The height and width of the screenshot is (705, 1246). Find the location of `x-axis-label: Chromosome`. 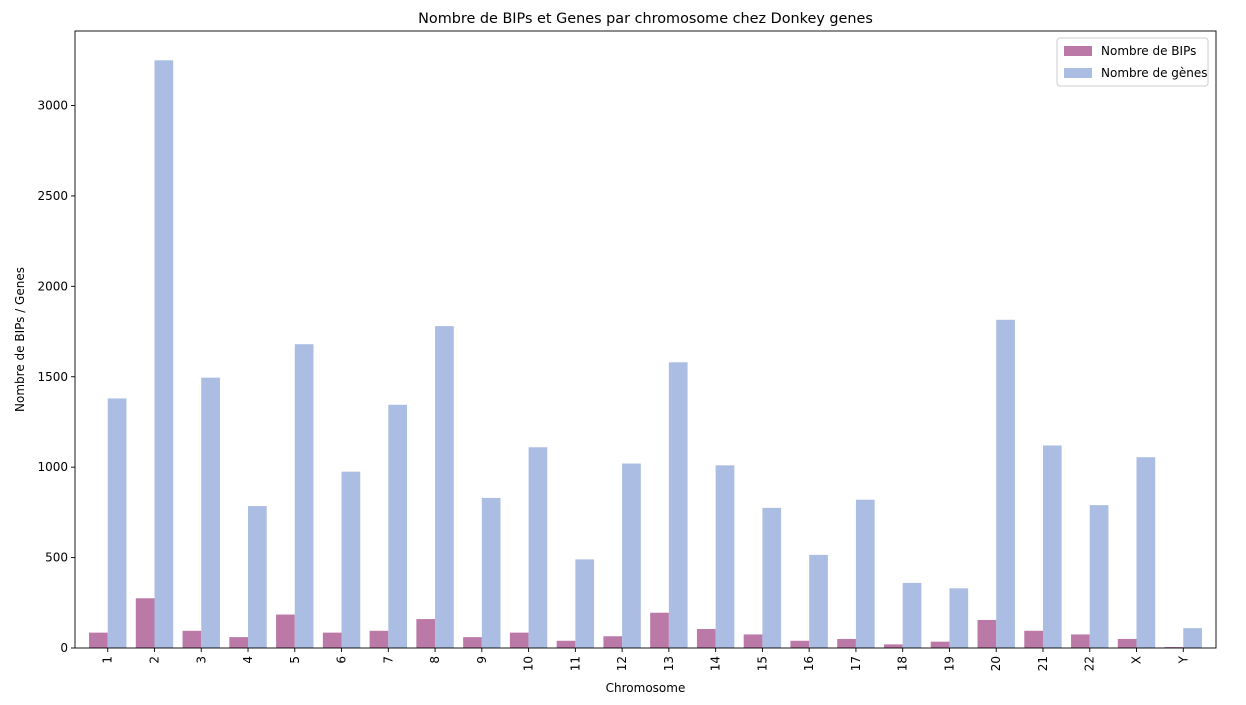

x-axis-label: Chromosome is located at coordinates (646, 688).